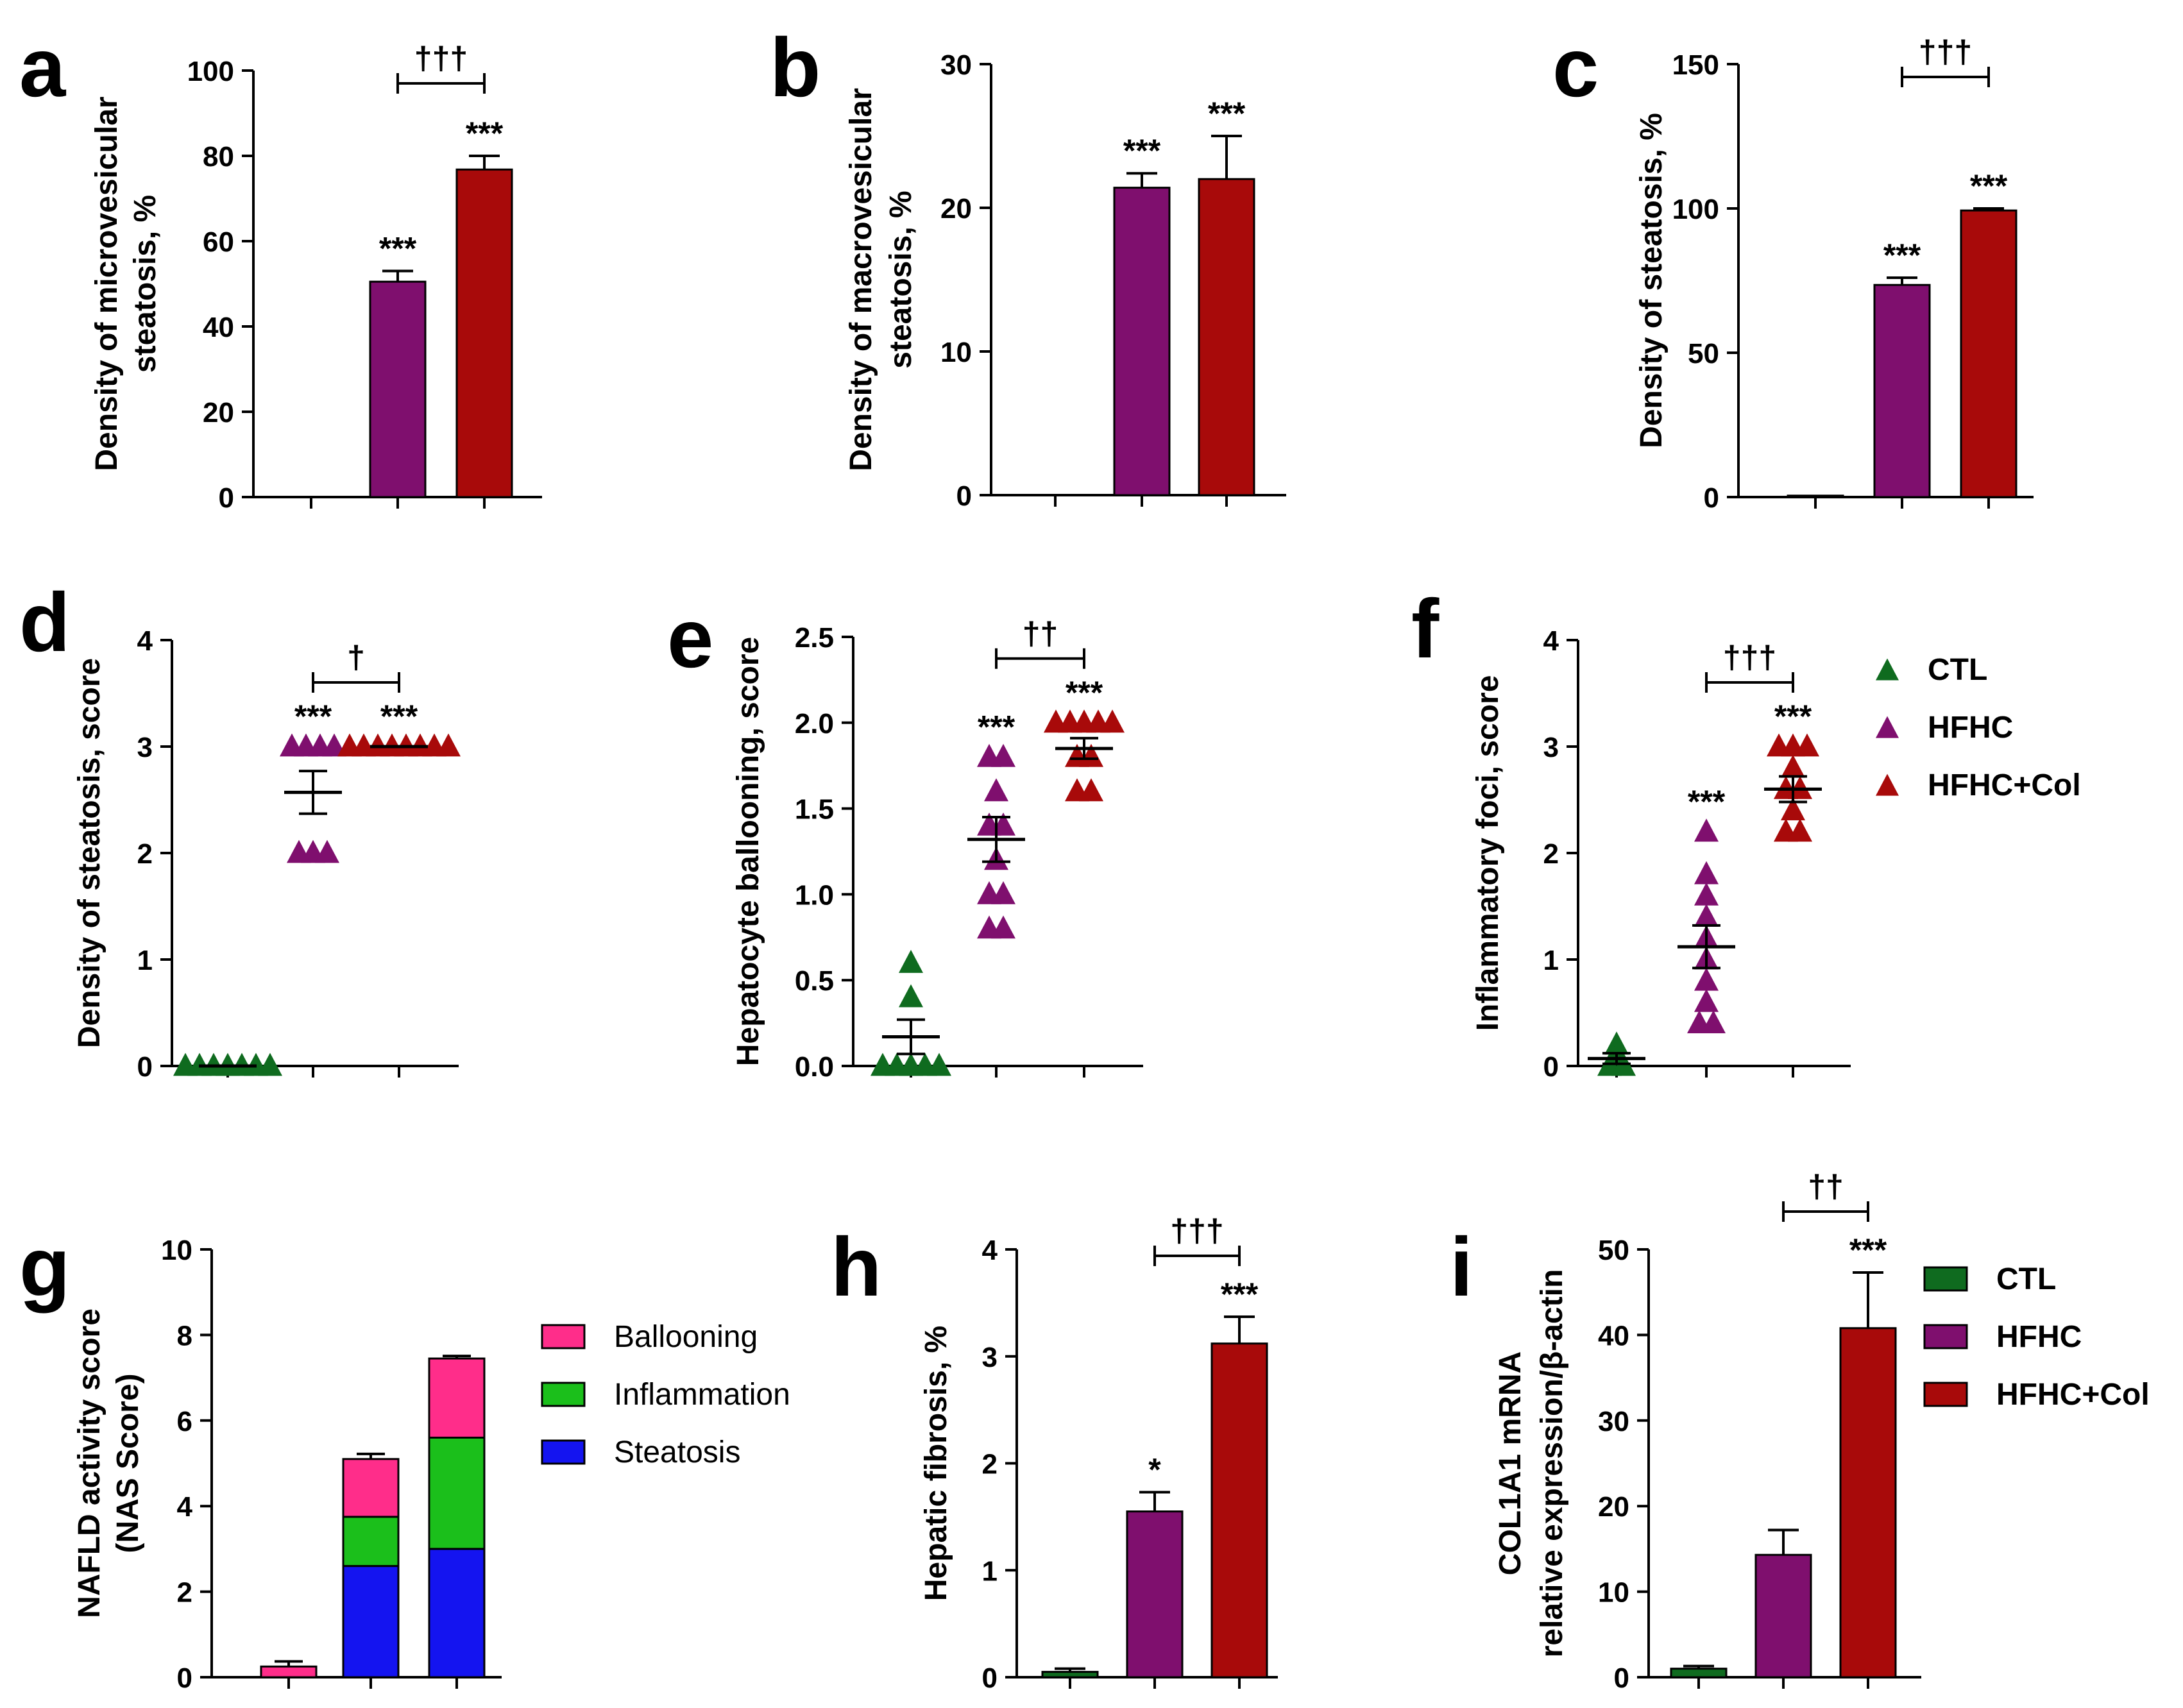 This screenshot has height=1708, width=2183. Describe the element at coordinates (371, 1621) in the screenshot. I see `stacked-segment-steatosis` at that location.